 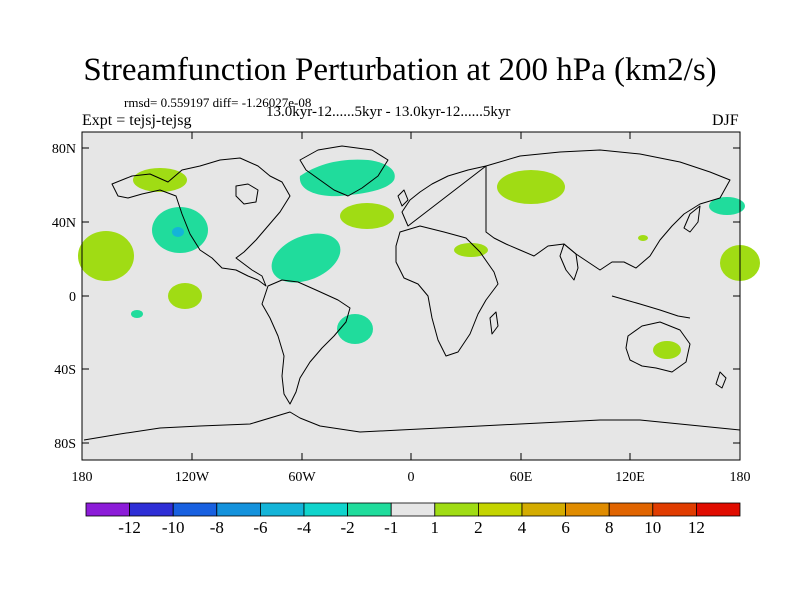 What do you see at coordinates (302, 477) in the screenshot?
I see `lon-label: 60W` at bounding box center [302, 477].